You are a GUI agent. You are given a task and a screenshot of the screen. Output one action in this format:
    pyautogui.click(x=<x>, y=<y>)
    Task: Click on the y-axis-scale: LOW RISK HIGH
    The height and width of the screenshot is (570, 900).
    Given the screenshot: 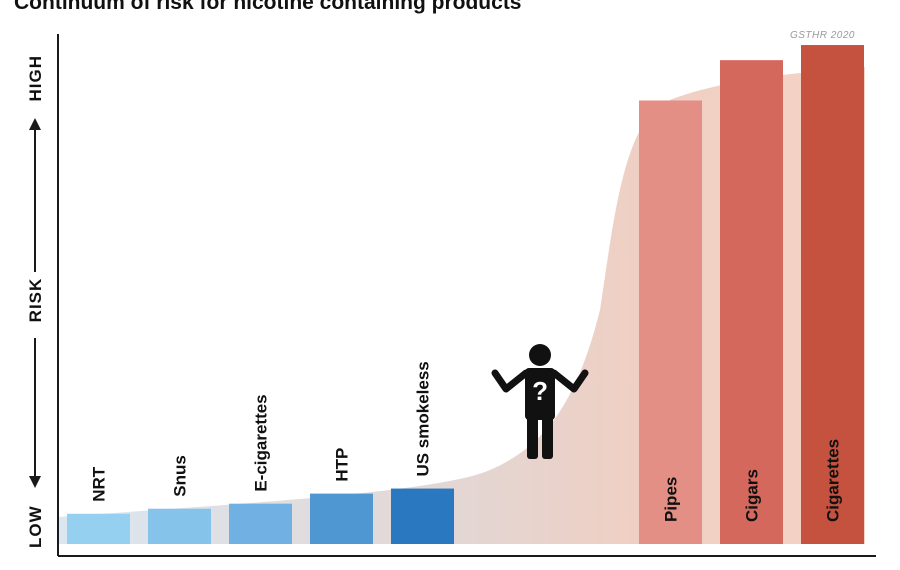 What is the action you would take?
    pyautogui.click(x=35, y=301)
    